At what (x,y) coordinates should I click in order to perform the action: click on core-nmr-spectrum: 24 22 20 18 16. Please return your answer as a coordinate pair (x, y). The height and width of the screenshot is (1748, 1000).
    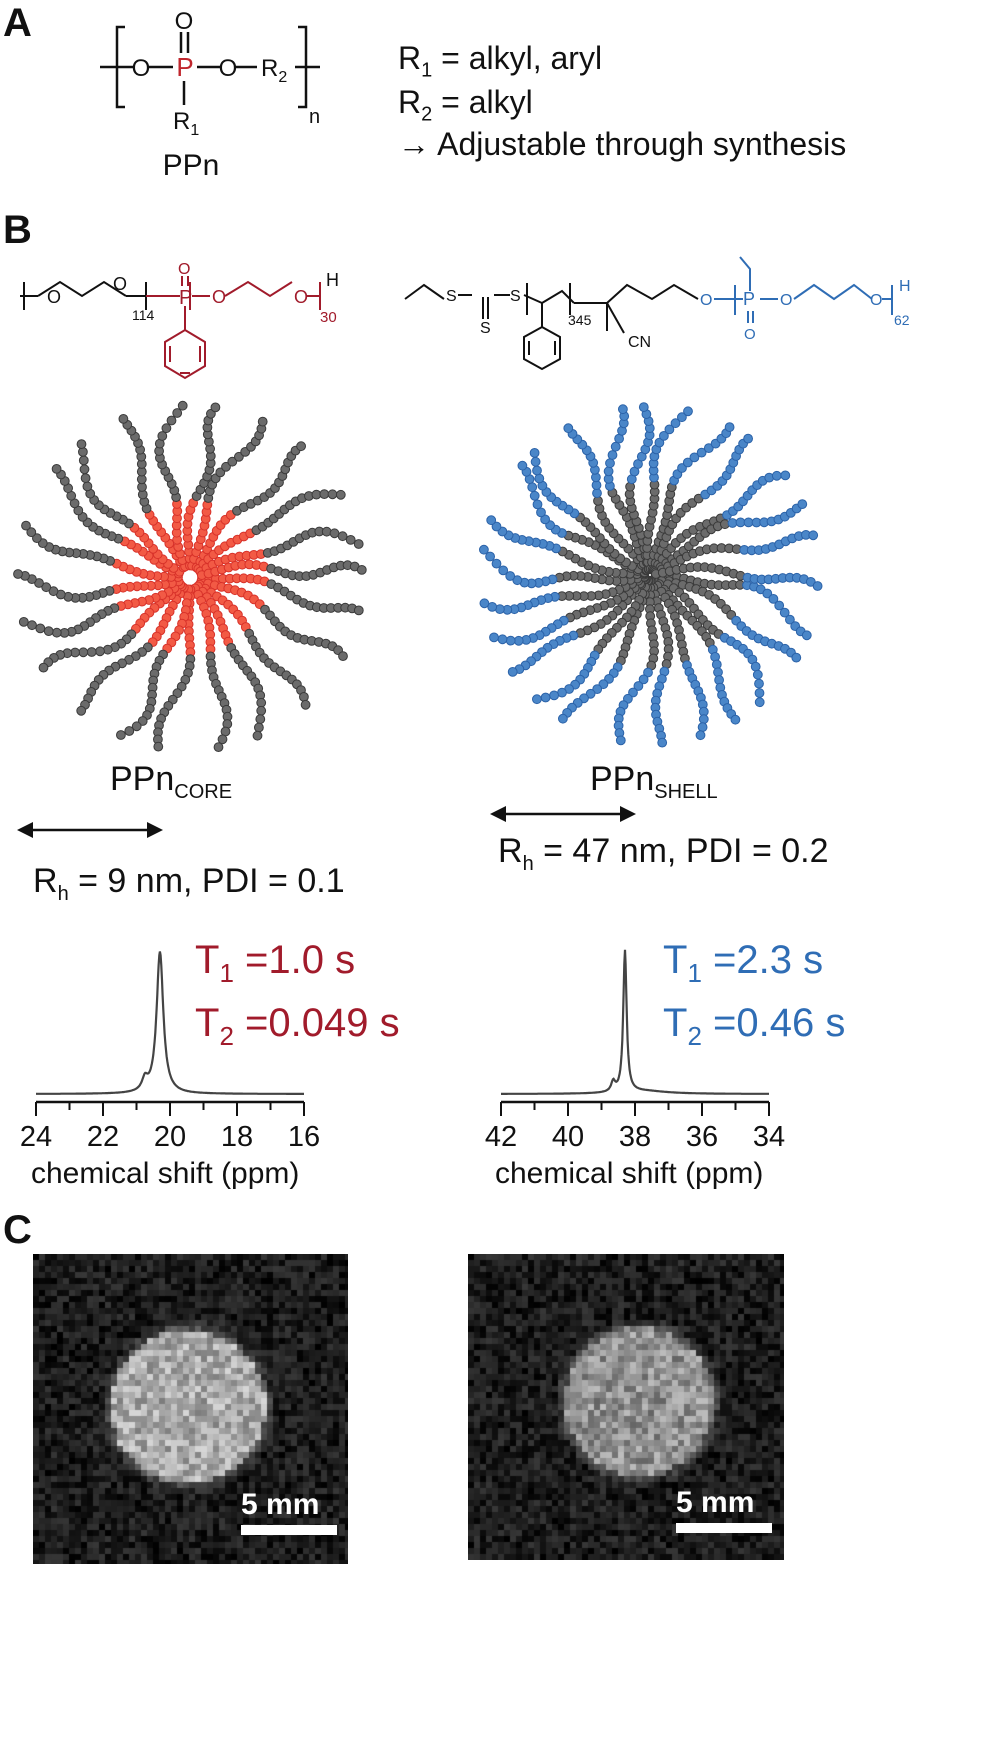
    Looking at the image, I should click on (170, 1052).